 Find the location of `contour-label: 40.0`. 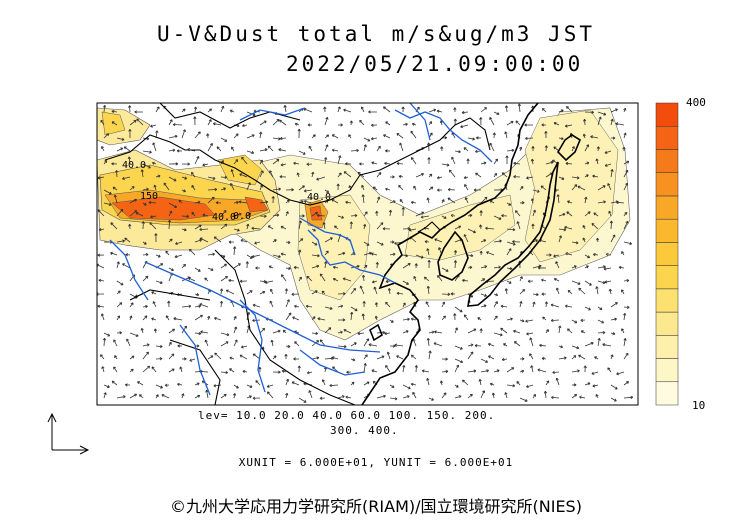

contour-label: 40.0 is located at coordinates (134, 165).